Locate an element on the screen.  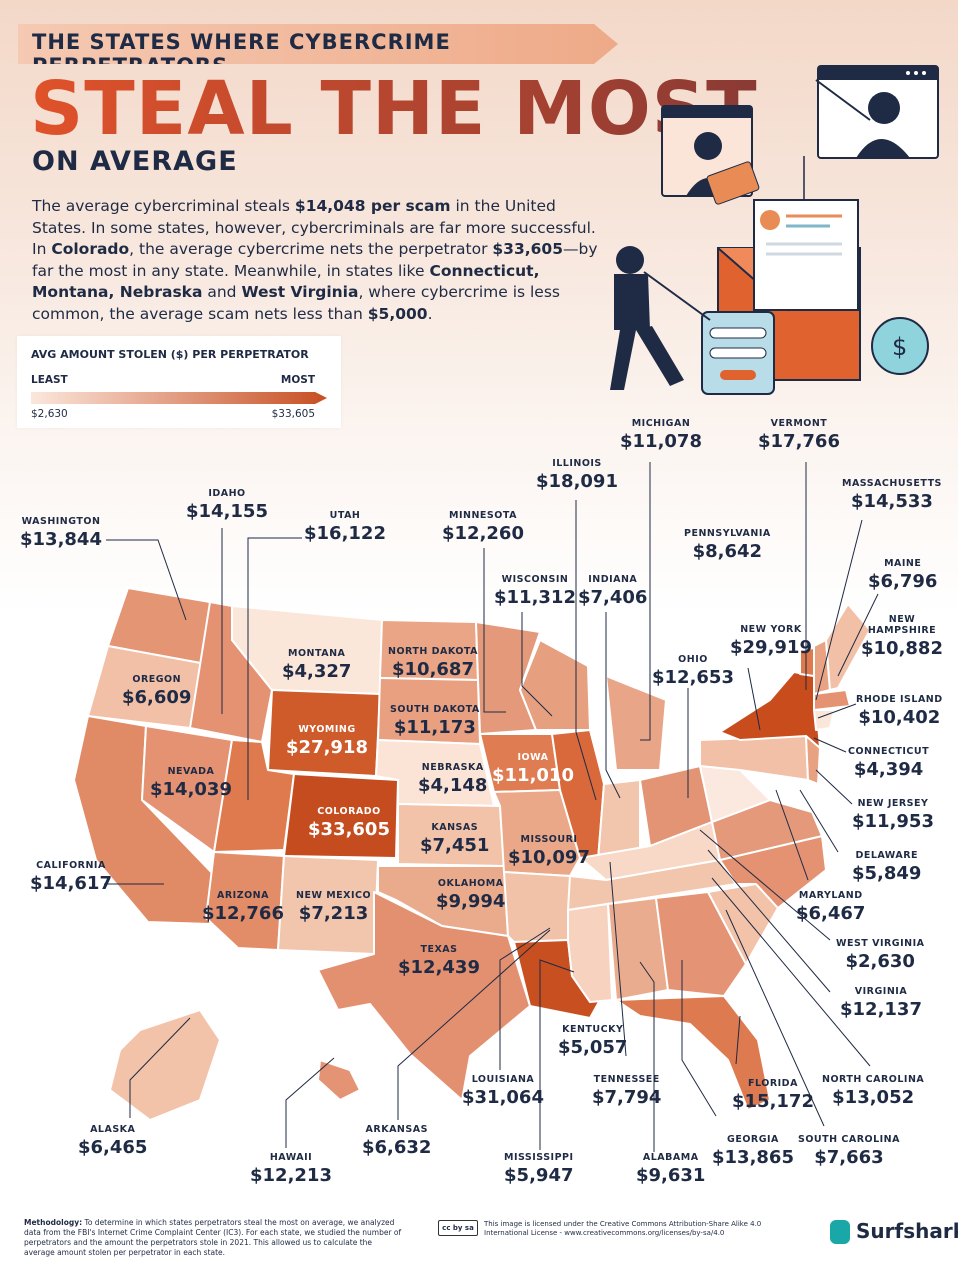
state-label-west-virginia: WEST VIRGINIA $2,630 is located at coordinates (880, 955).